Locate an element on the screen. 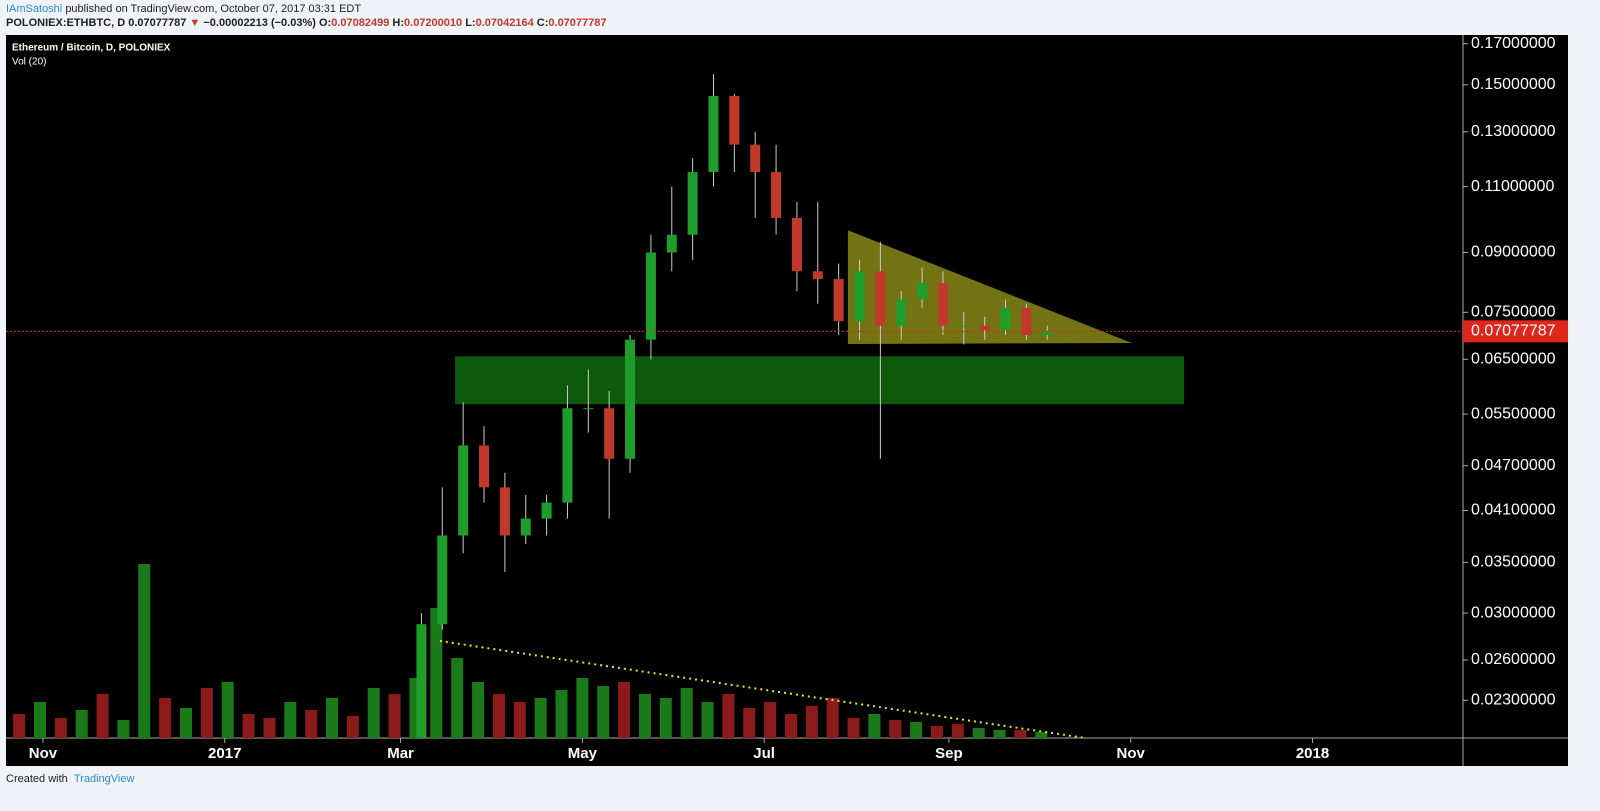 Image resolution: width=1600 pixels, height=811 pixels. y-tick-label: 0.03500000 is located at coordinates (1513, 562).